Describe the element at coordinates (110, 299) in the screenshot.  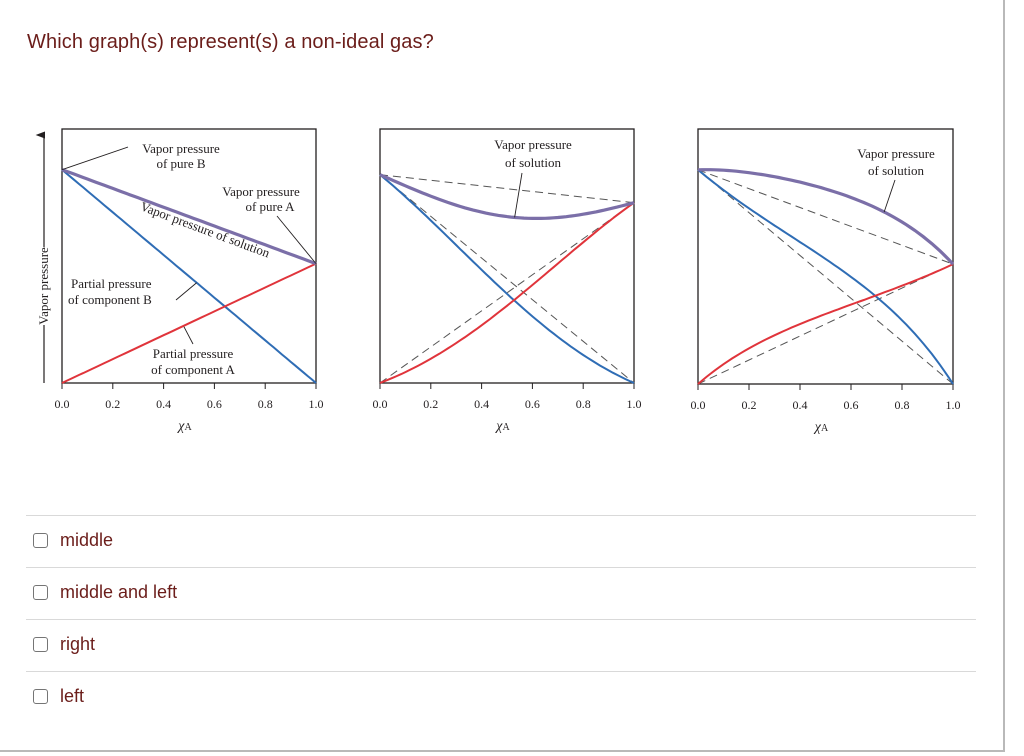
I see `annotation-partial-b: of component B` at that location.